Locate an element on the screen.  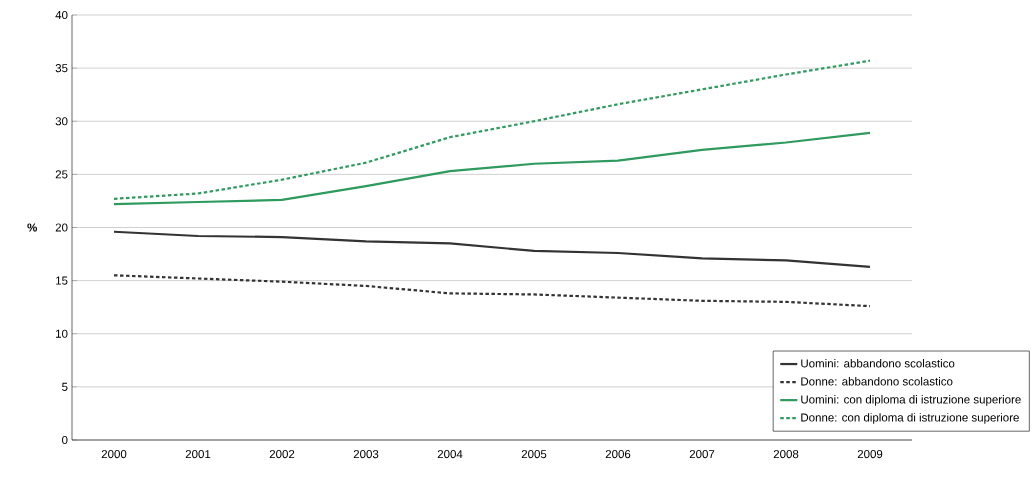
x-tick-label: 2008 is located at coordinates (786, 454).